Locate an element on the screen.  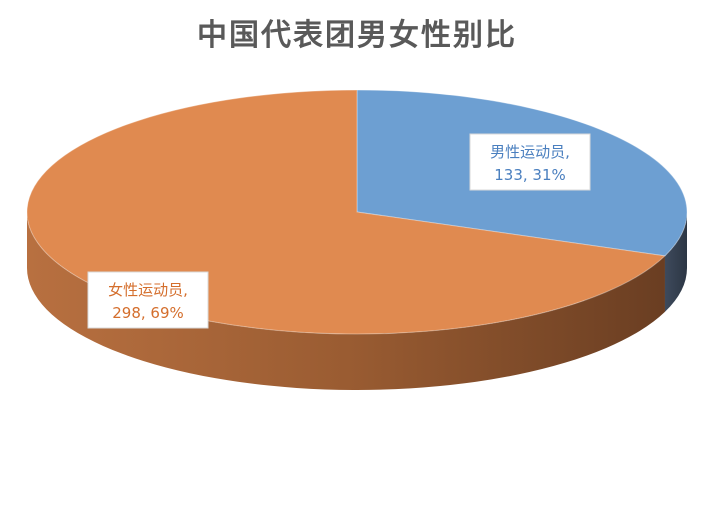
female-data-label: 女性运动员, 298, 69% is located at coordinates (148, 300).